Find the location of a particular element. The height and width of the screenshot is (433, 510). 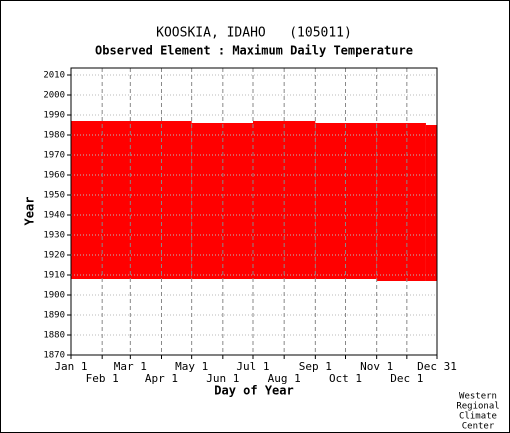

y-tick-label: 1910 is located at coordinates (54, 276).